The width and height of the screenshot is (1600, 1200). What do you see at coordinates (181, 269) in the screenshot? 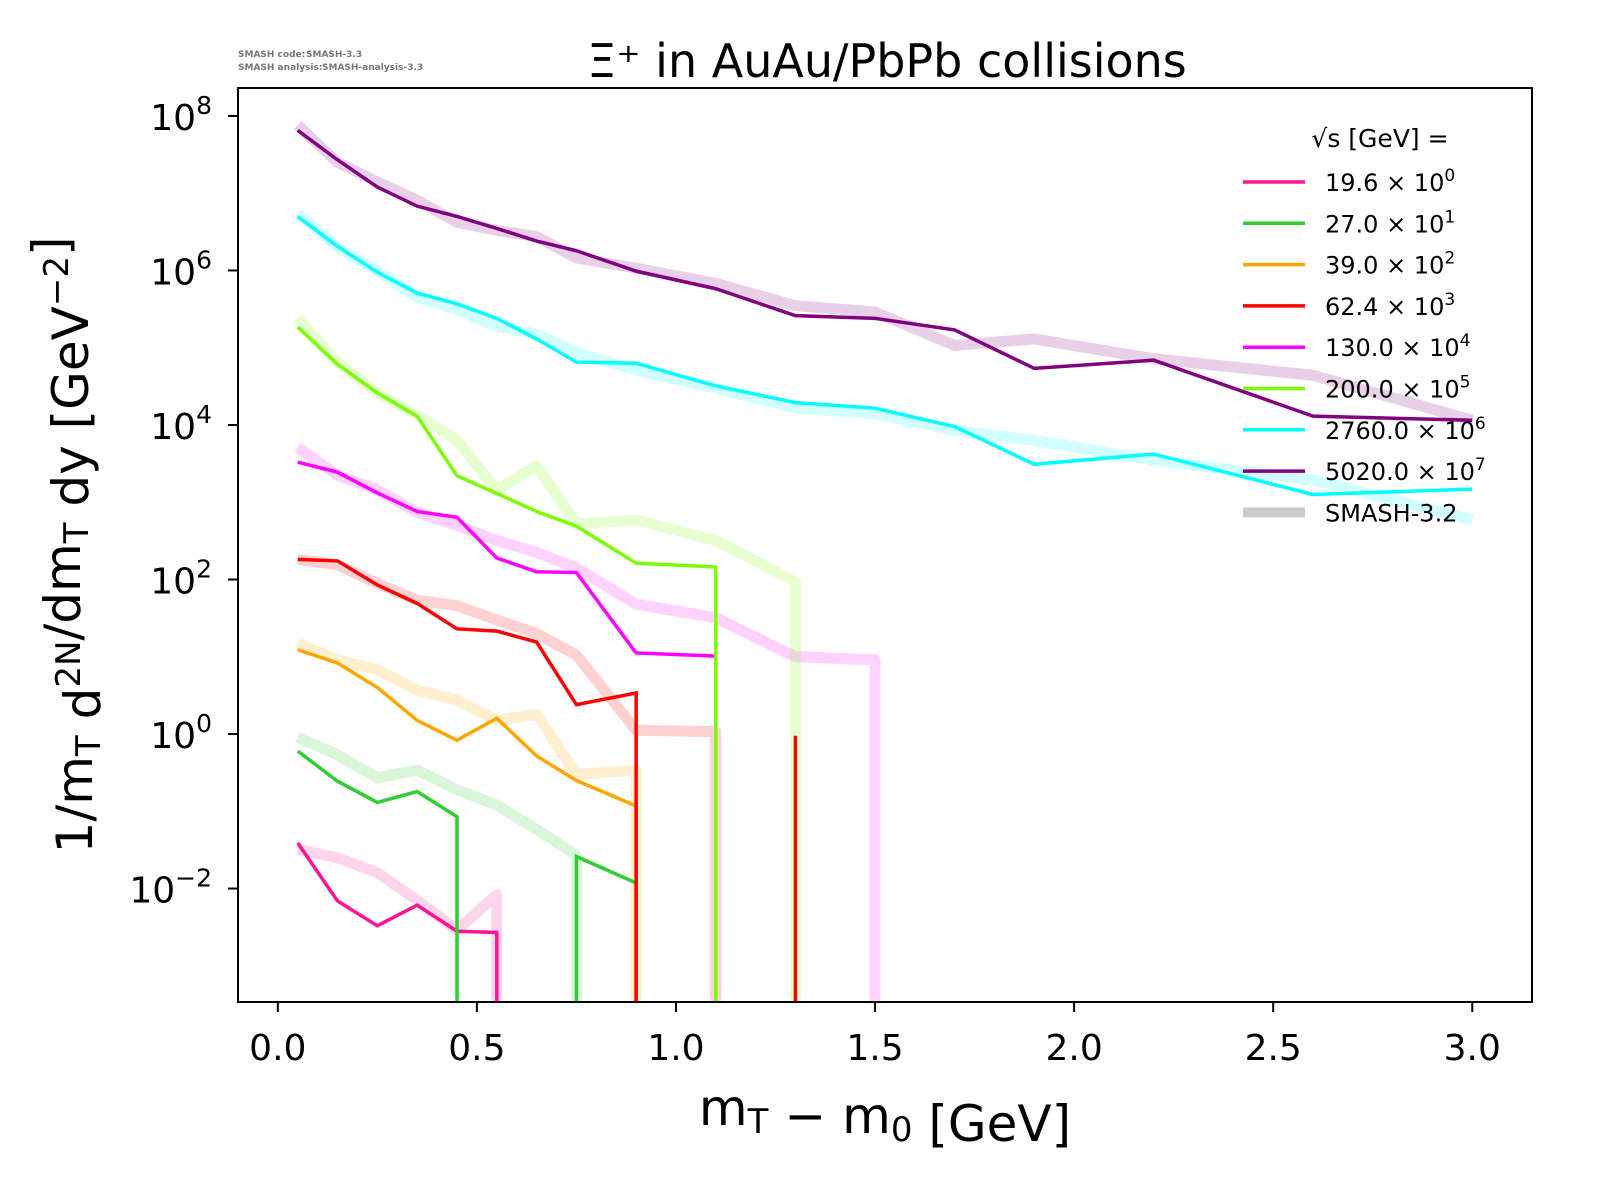
I see `y-tick-label: 10⁶` at bounding box center [181, 269].